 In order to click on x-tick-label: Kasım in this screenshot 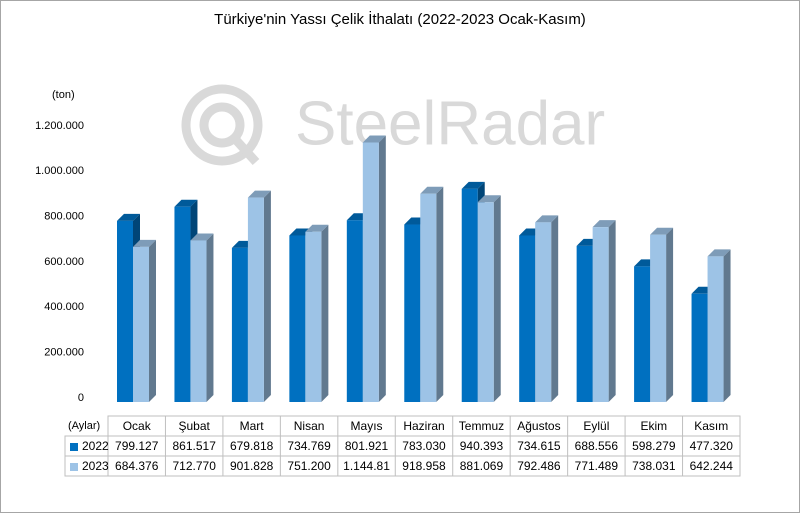, I will do `click(711, 426)`.